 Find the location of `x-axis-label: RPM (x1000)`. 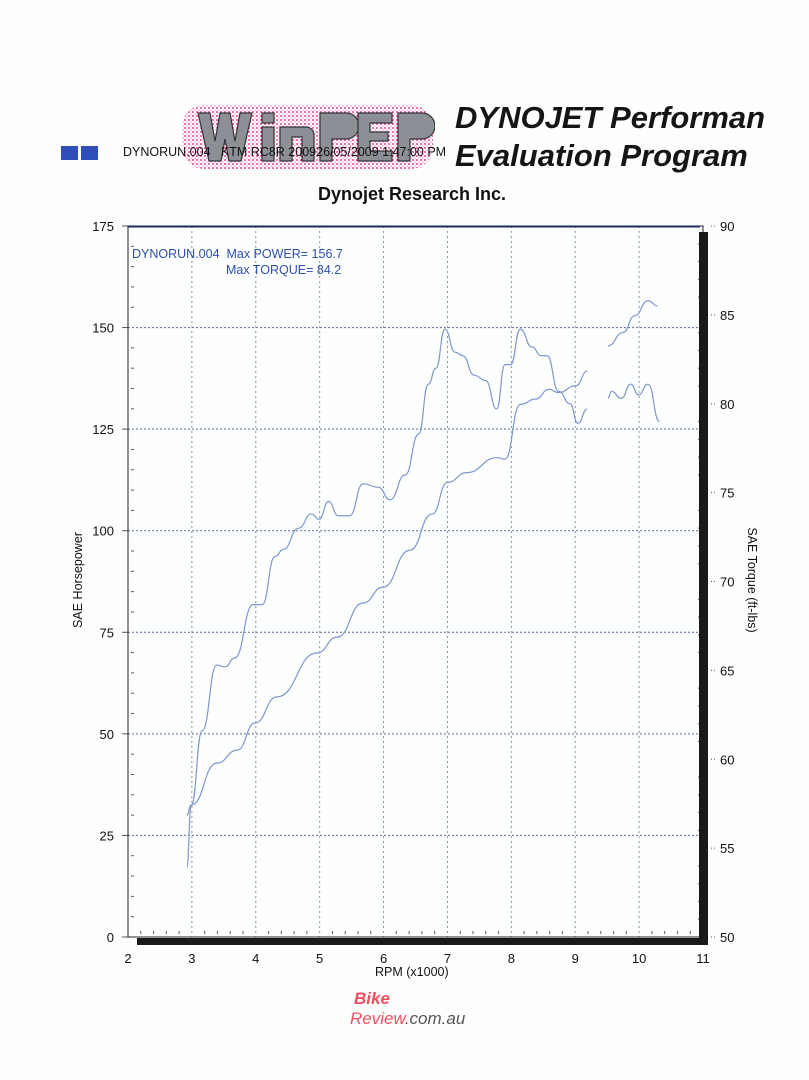

x-axis-label: RPM (x1000) is located at coordinates (412, 972).